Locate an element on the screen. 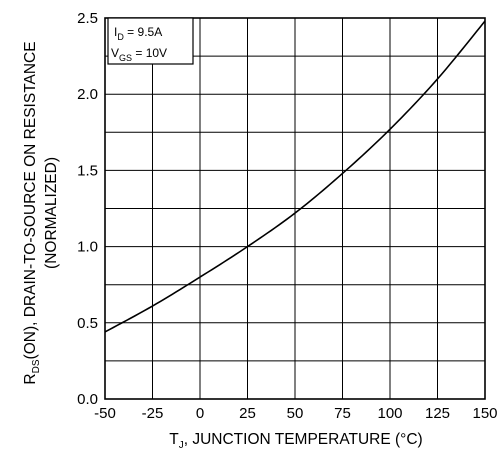  x-tick-labels: -50 -25 0 25 50 75 100 125 150 is located at coordinates (295, 413).